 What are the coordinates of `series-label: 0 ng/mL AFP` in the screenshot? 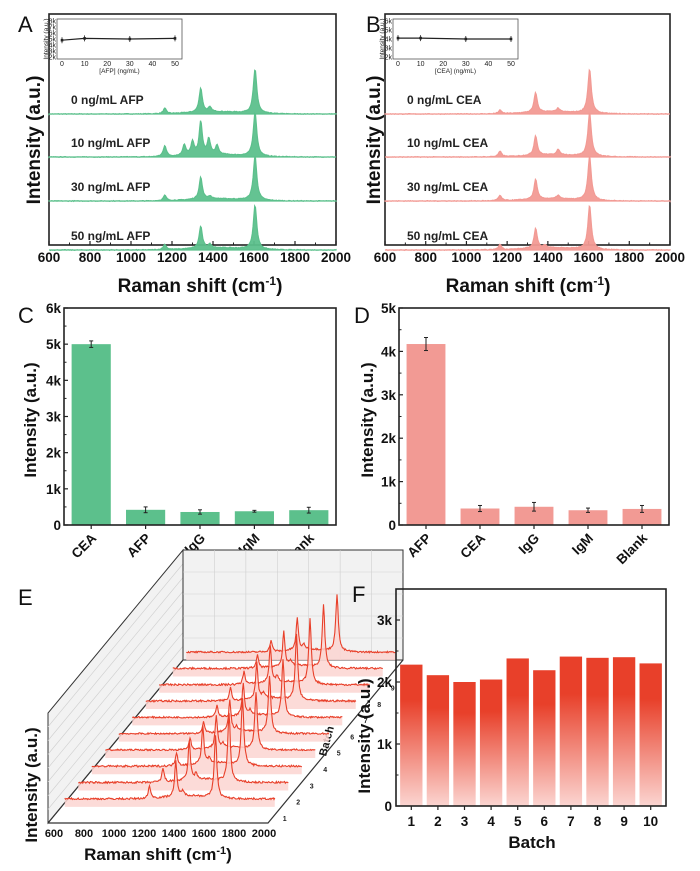 It's located at (107, 100).